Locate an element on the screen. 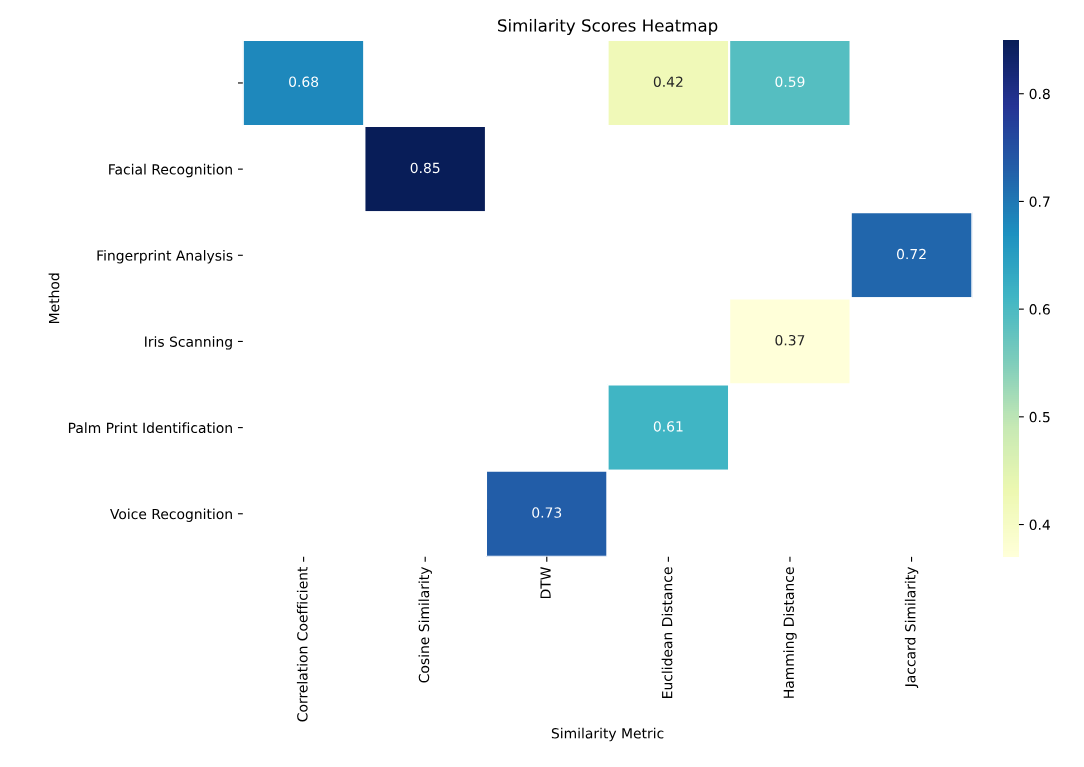  data-label: 0.72 is located at coordinates (911, 254).